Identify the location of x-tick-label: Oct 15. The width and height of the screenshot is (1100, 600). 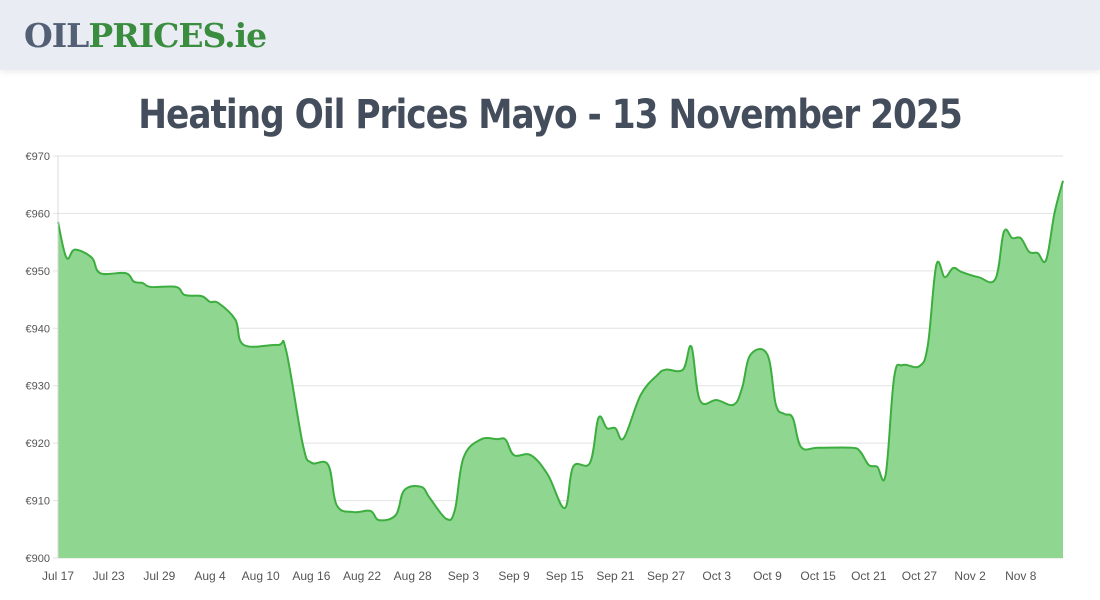
(818, 576).